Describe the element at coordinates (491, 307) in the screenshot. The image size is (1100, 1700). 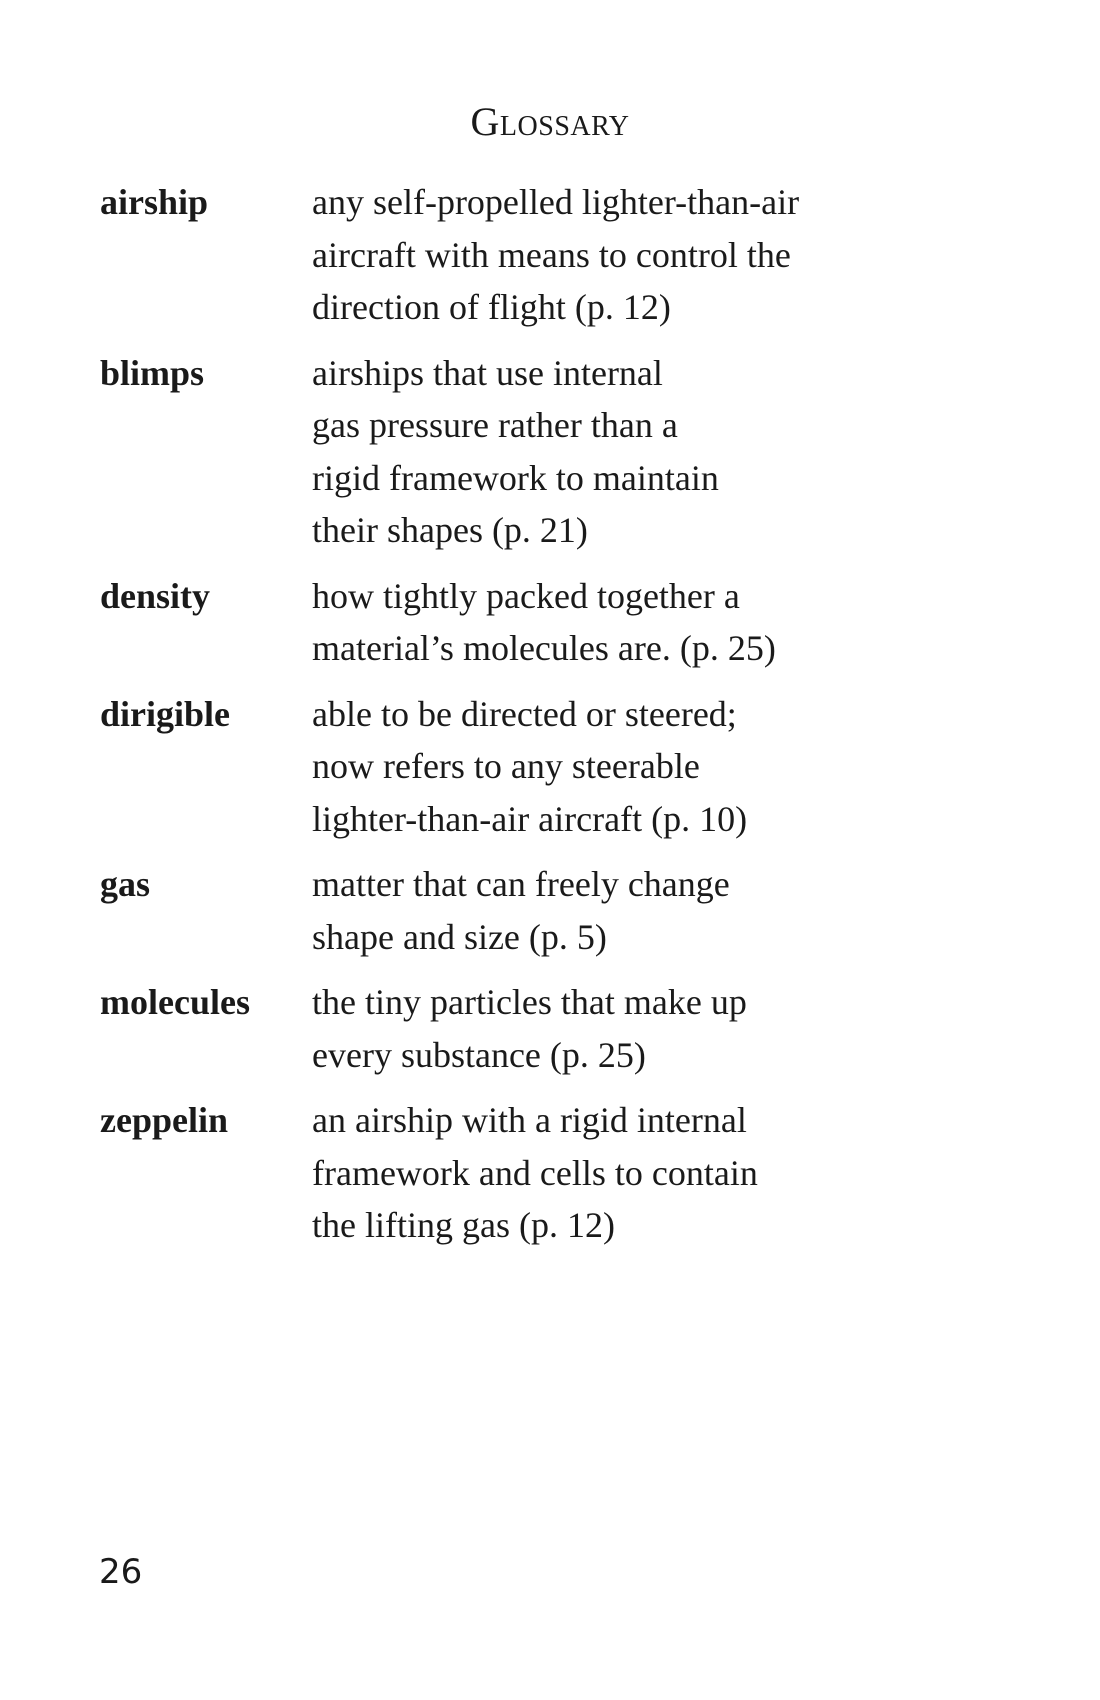
I see `definition-line: direction of flight (p. 12)` at that location.